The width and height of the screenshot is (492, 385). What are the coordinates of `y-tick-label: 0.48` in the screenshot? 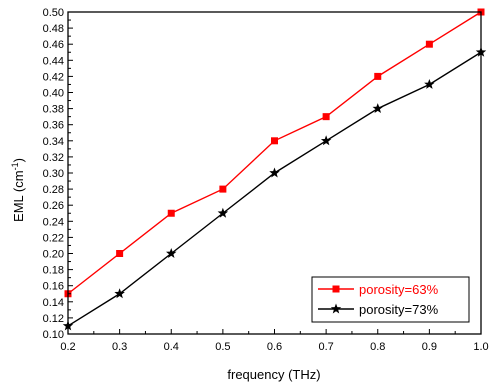 It's located at (53, 29).